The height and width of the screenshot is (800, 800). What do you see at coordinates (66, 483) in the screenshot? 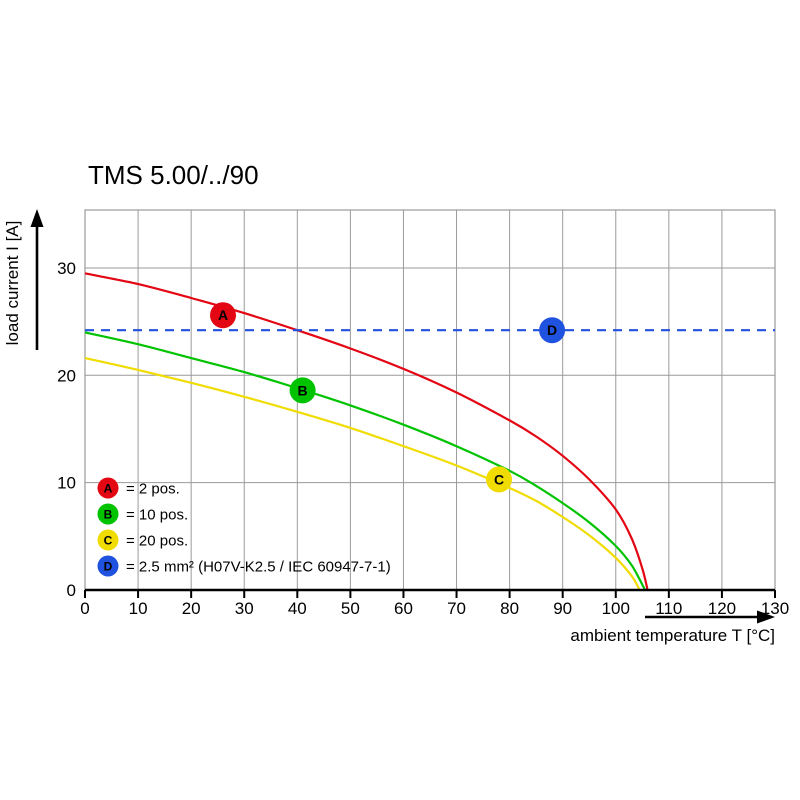
I see `y-tick-label: 10` at bounding box center [66, 483].